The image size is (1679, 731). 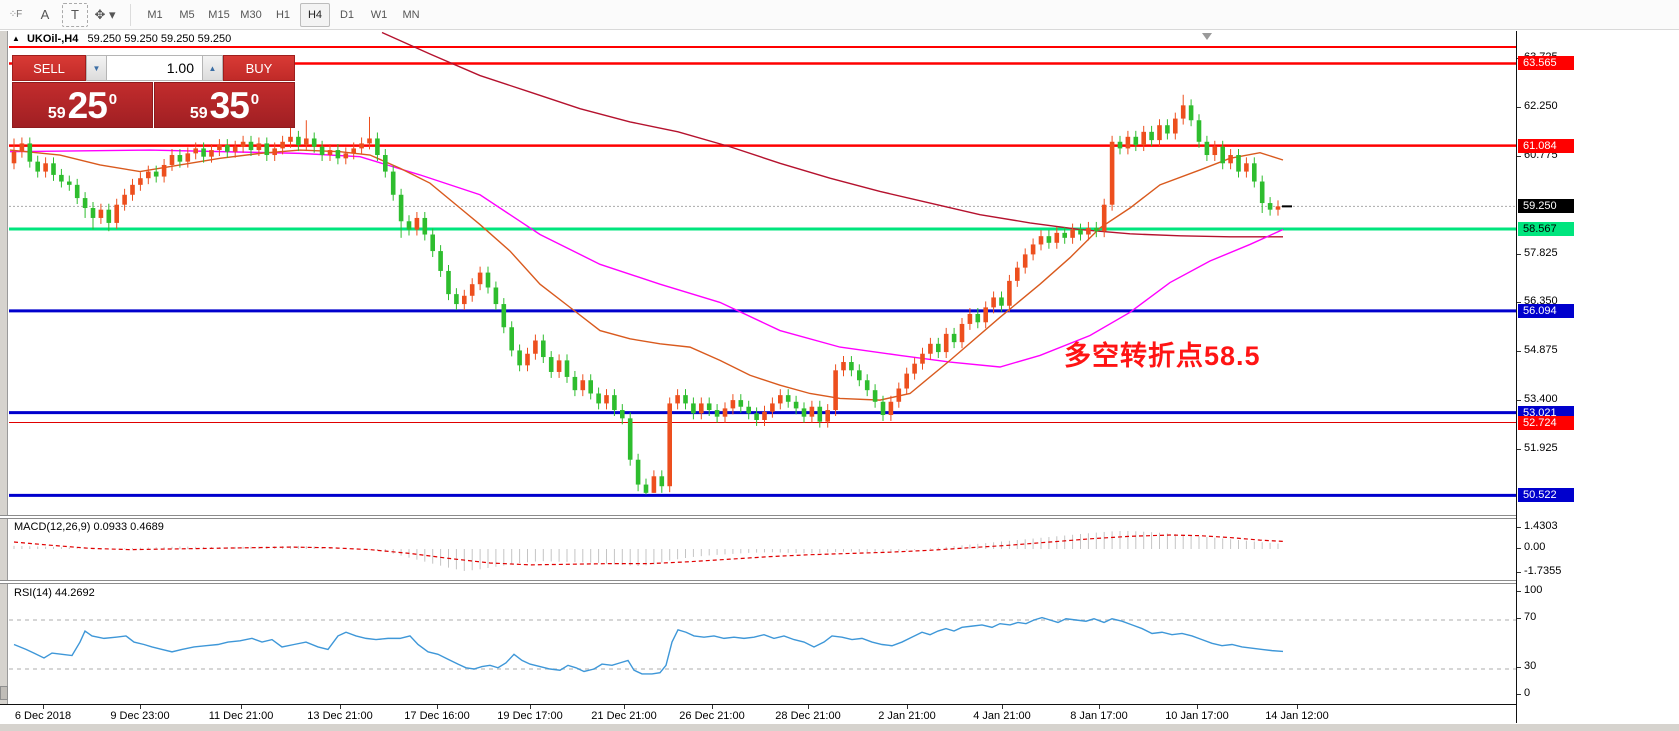 What do you see at coordinates (75, 14) in the screenshot?
I see `text-box-icon: T` at bounding box center [75, 14].